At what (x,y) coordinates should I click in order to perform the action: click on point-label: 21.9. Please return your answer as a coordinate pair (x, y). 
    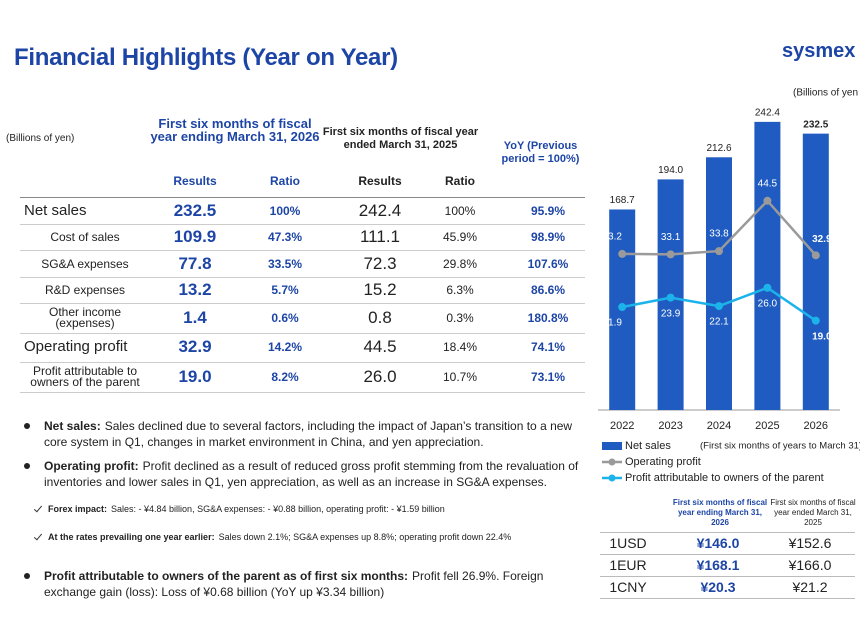
    Looking at the image, I should click on (612, 323).